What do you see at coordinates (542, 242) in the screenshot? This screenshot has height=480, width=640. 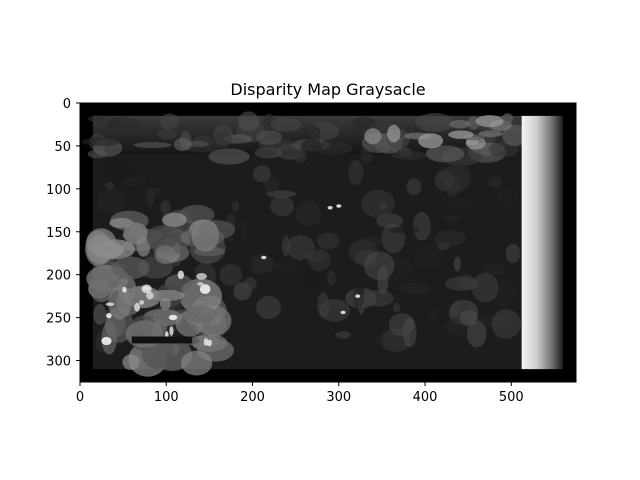 I see `disparity-right-band` at bounding box center [542, 242].